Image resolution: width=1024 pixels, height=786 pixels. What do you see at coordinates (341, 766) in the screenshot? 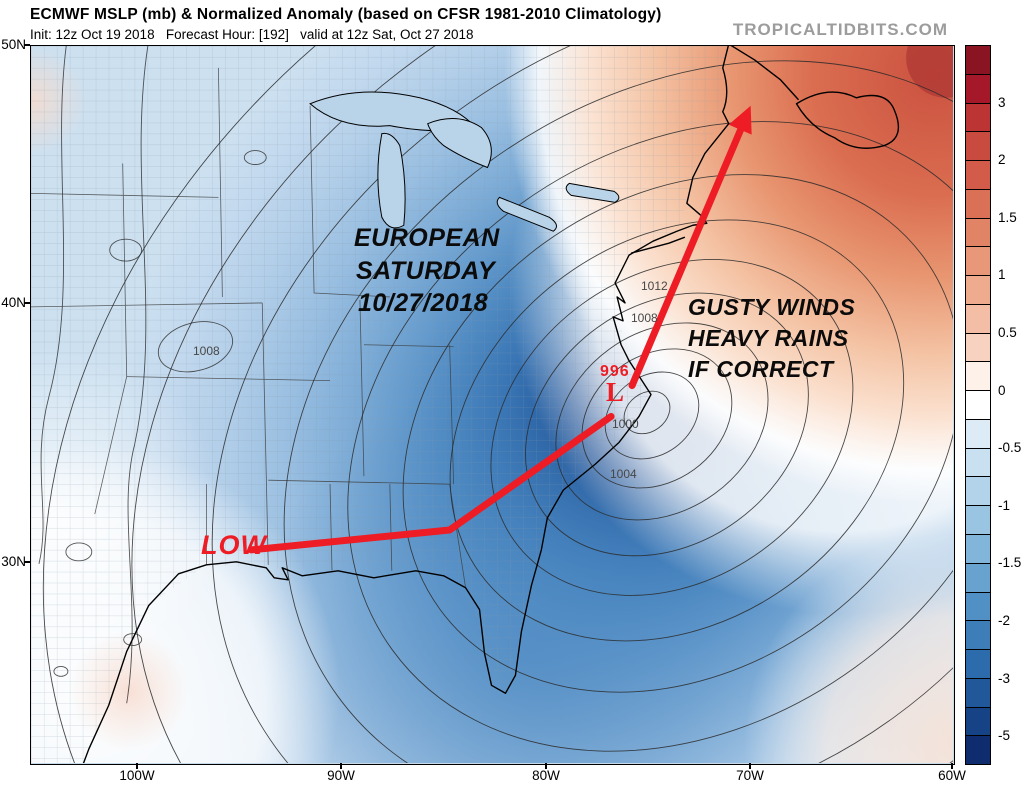
I see `lon-tick-90W` at bounding box center [341, 766].